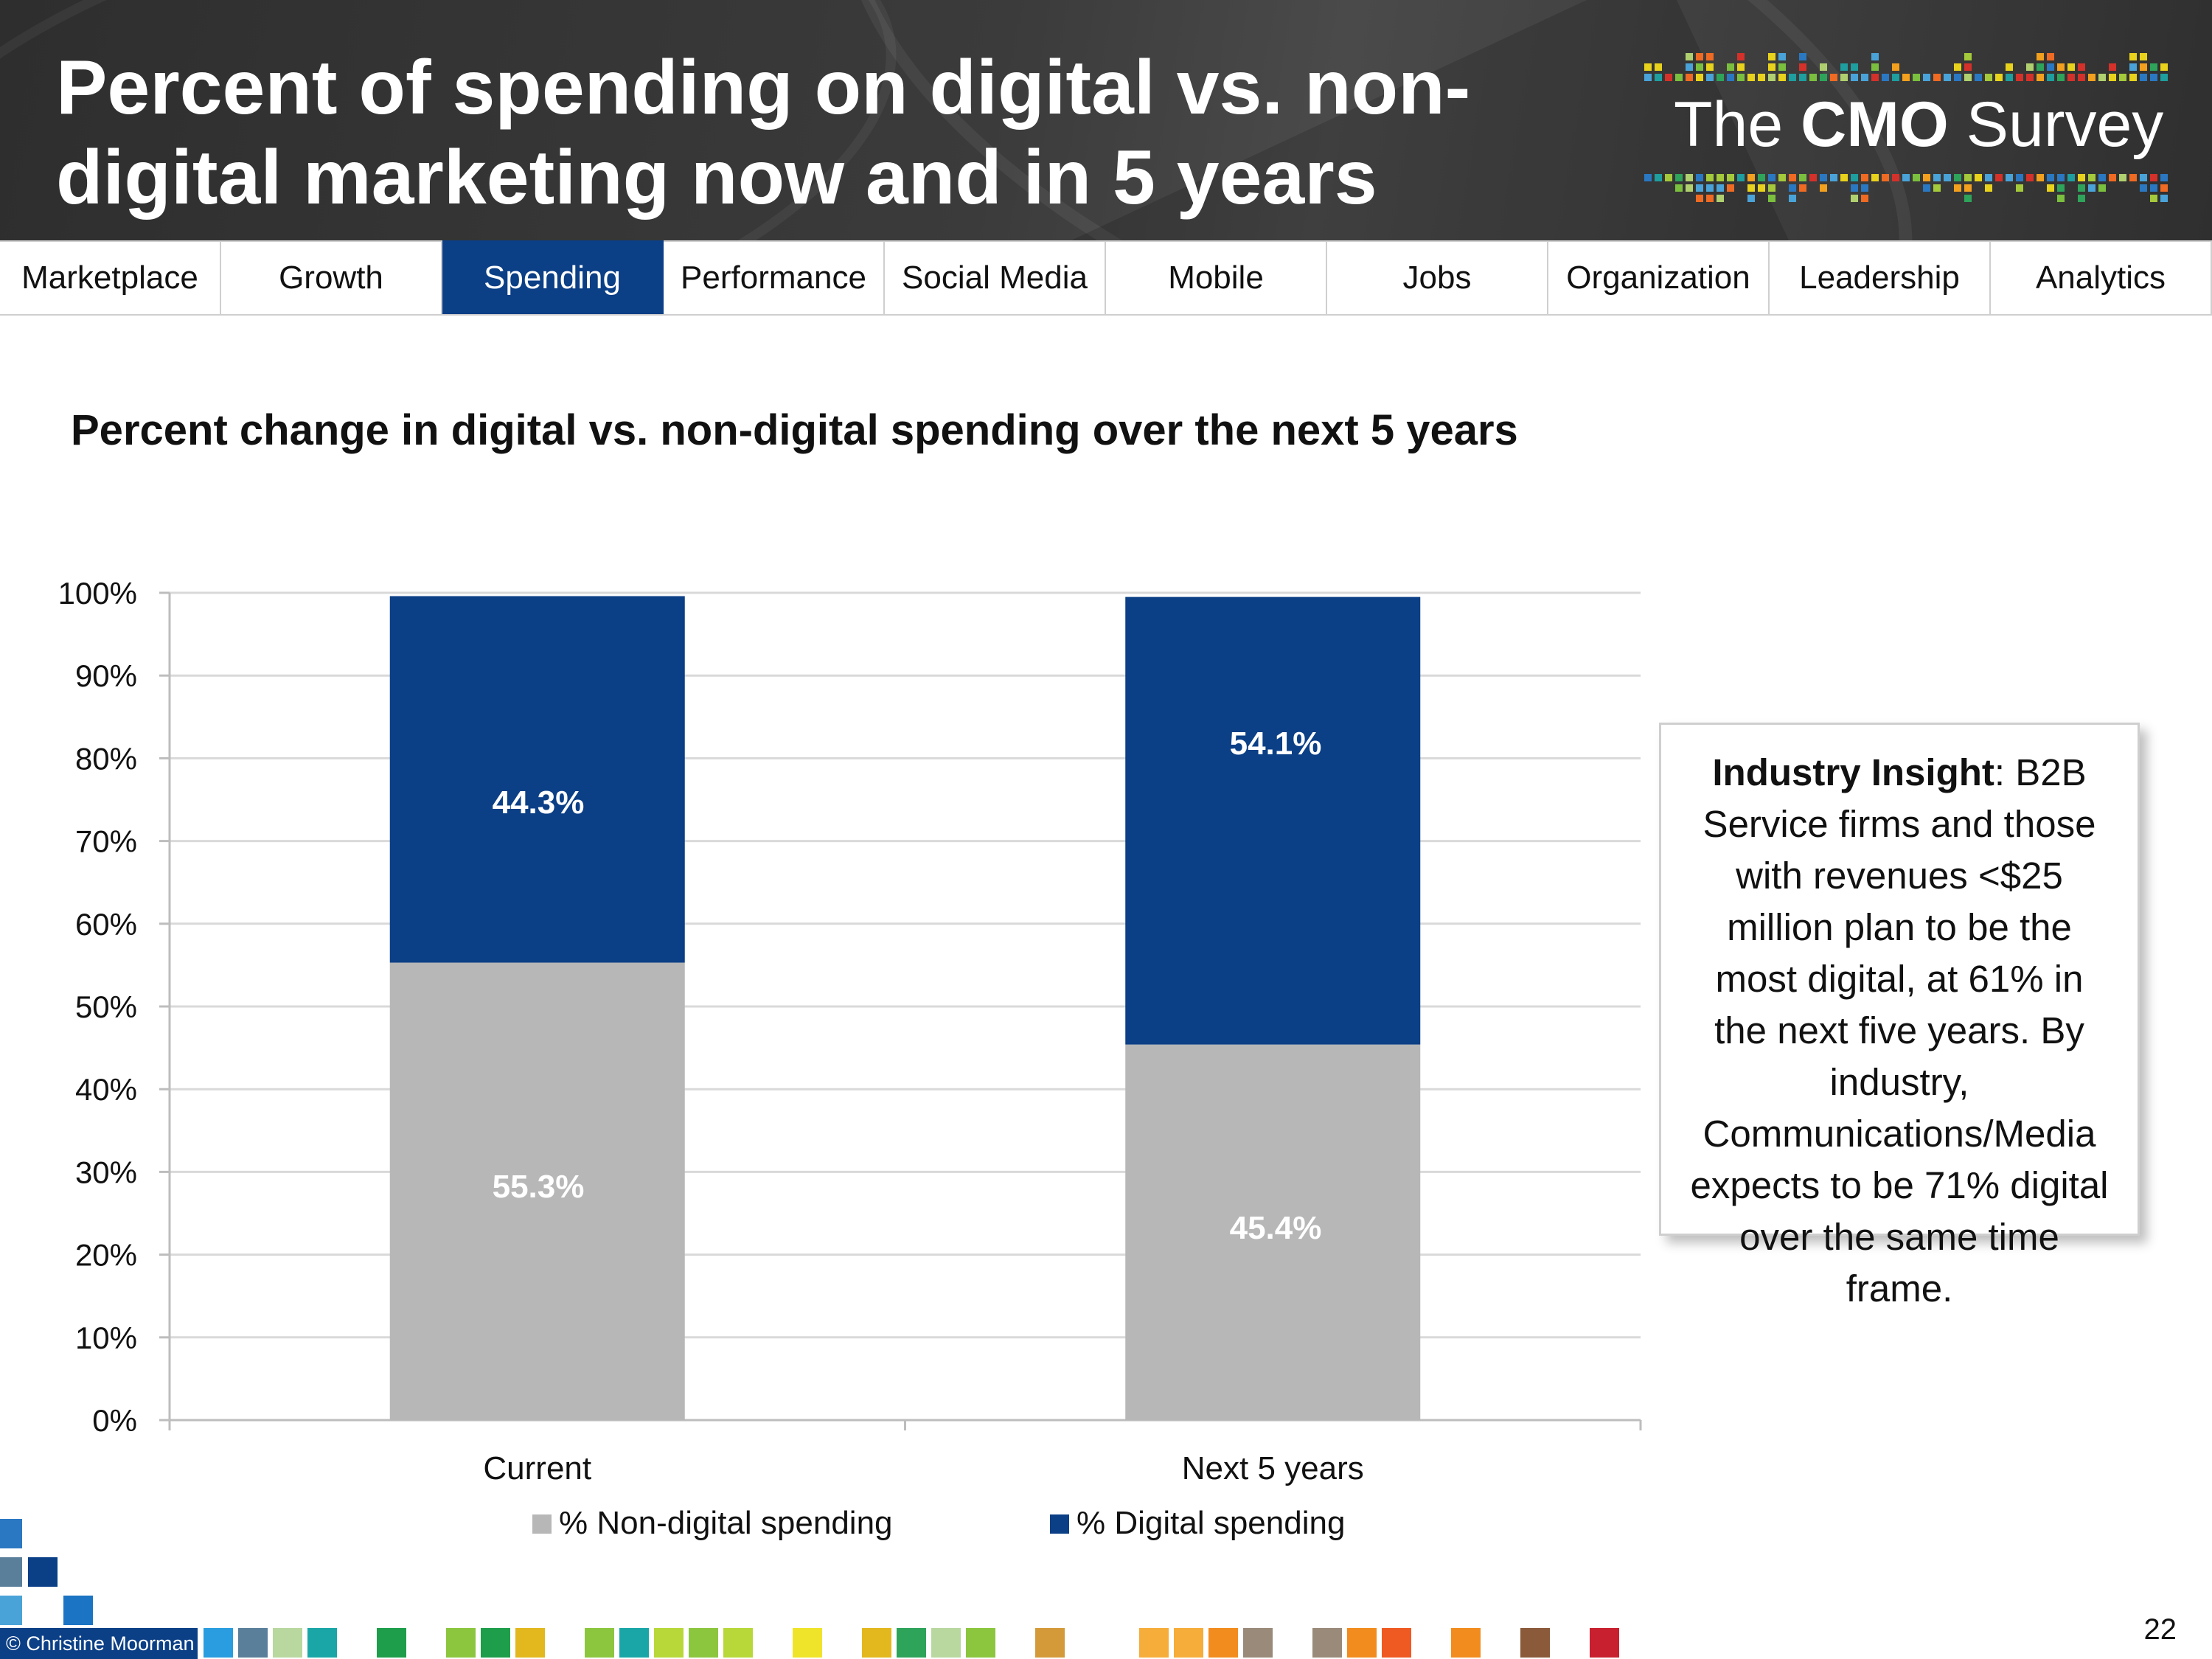 The image size is (2212, 1659). I want to click on logo-suffix: Survey, so click(2056, 124).